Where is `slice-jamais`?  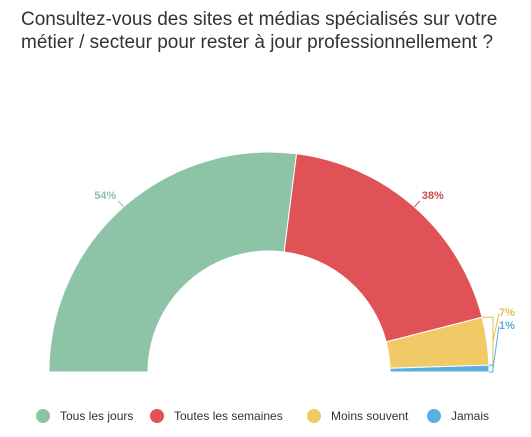 slice-jamais is located at coordinates (439, 368).